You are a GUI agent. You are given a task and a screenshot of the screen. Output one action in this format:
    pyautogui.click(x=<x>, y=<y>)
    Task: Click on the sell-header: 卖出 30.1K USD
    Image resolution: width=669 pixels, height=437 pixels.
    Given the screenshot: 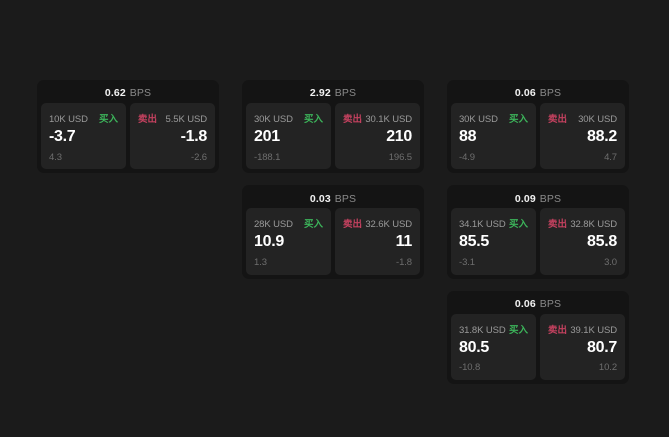 What is the action you would take?
    pyautogui.click(x=377, y=118)
    